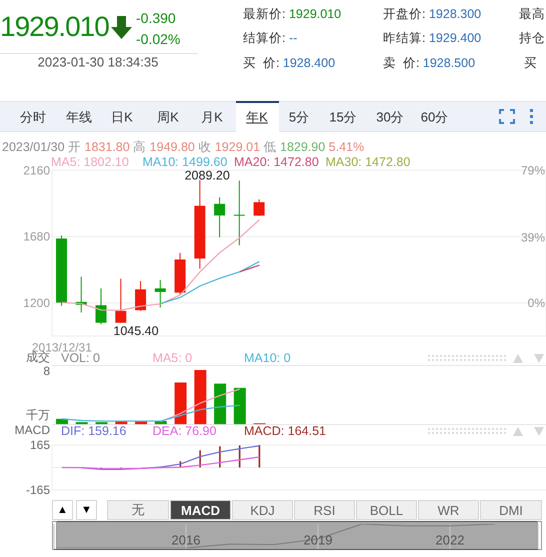 The width and height of the screenshot is (546, 557). Describe the element at coordinates (136, 331) in the screenshot. I see `annotation: 1045.40` at that location.